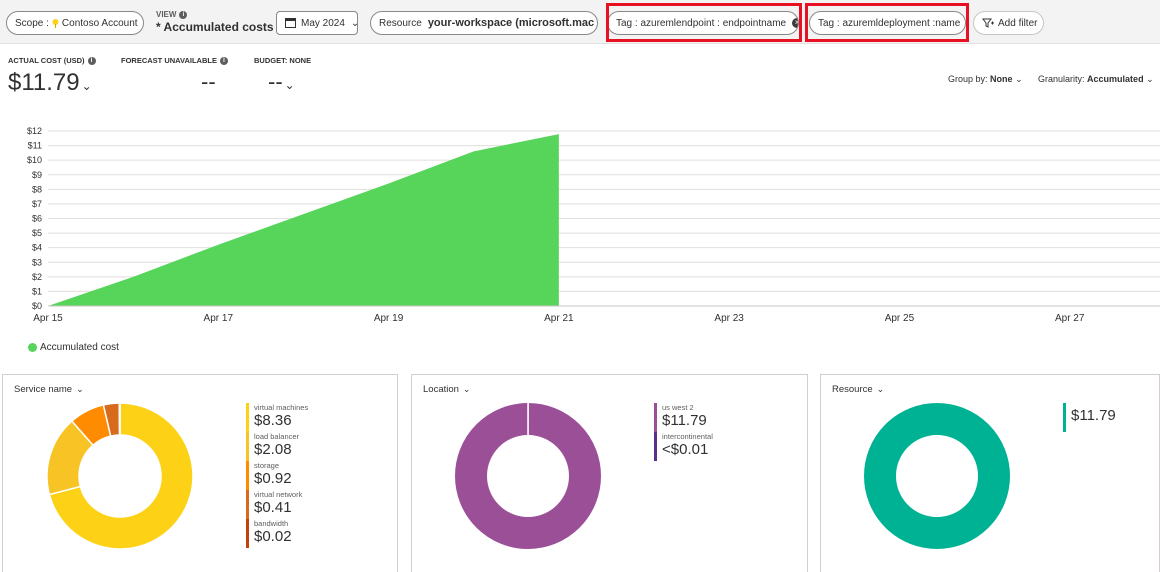 The height and width of the screenshot is (572, 1160). What do you see at coordinates (35, 146) in the screenshot?
I see `y-tick-label: $11` at bounding box center [35, 146].